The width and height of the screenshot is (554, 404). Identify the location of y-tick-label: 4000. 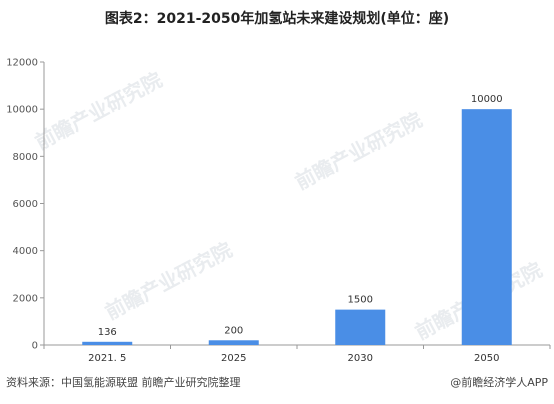
(25, 251).